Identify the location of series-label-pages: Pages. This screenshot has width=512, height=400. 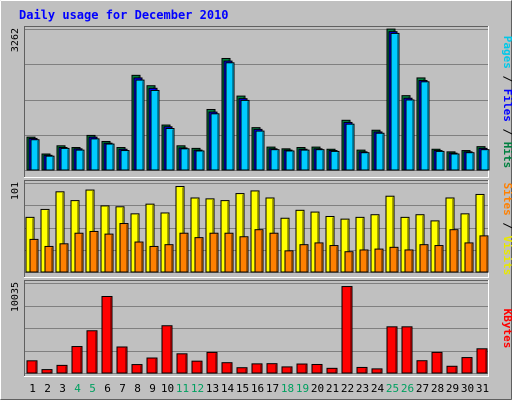
(506, 52).